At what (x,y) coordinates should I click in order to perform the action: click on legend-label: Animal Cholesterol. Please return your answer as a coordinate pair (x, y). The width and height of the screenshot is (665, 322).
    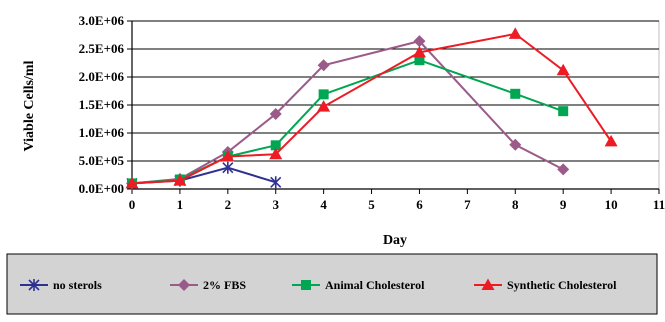
    Looking at the image, I should click on (375, 285).